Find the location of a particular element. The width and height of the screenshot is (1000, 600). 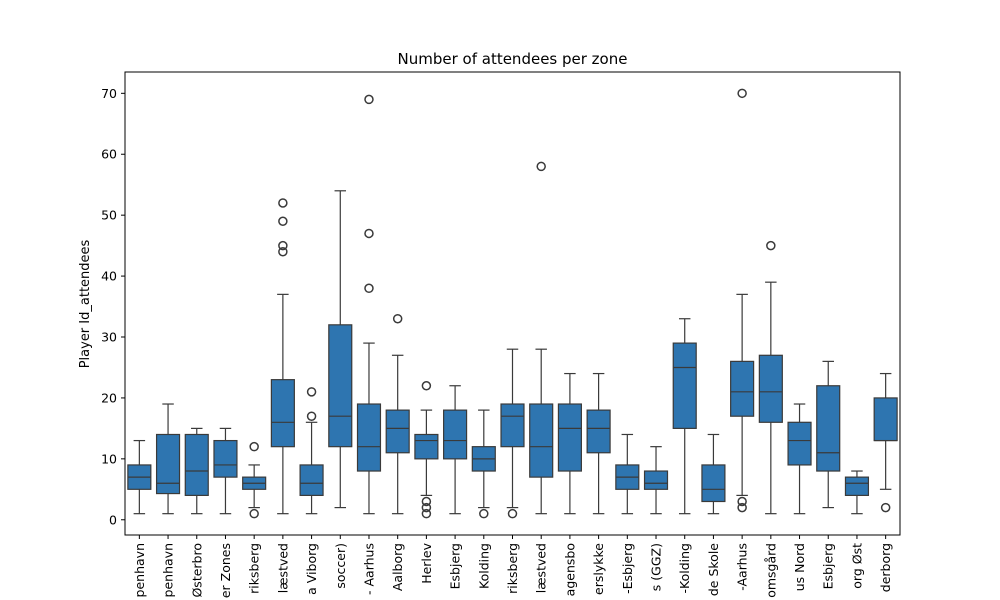

y-axis-label: Player Id_attendees is located at coordinates (85, 303).